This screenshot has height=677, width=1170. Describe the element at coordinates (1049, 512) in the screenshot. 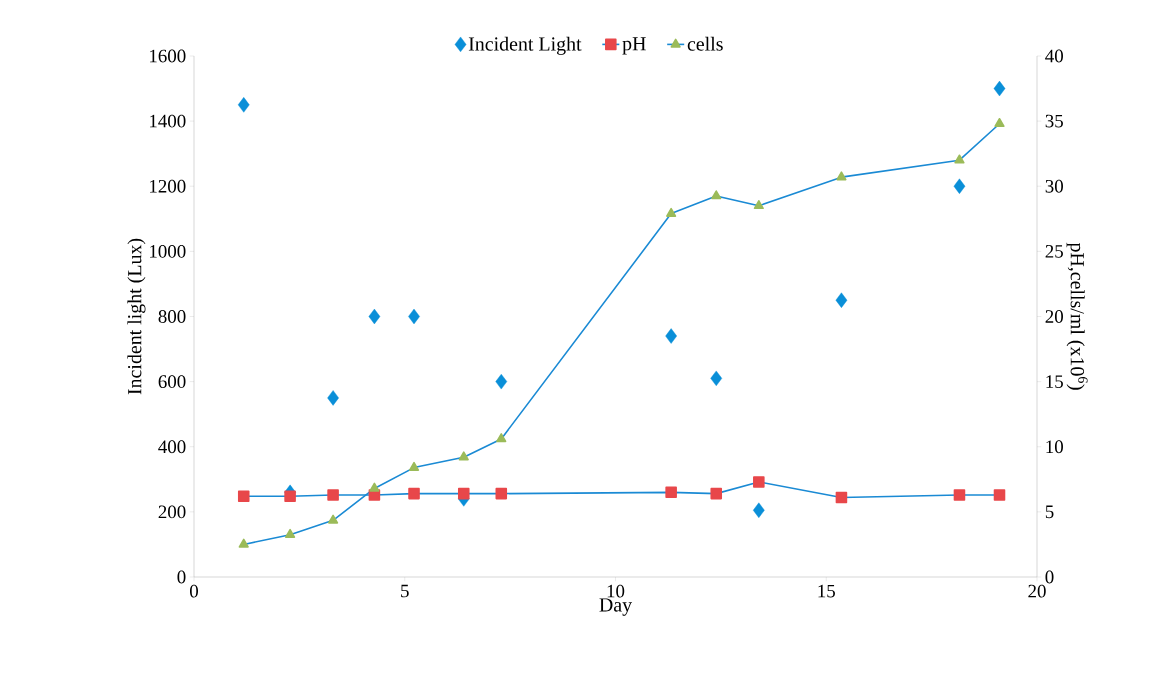

I see `y2-tick-label: 5` at that location.